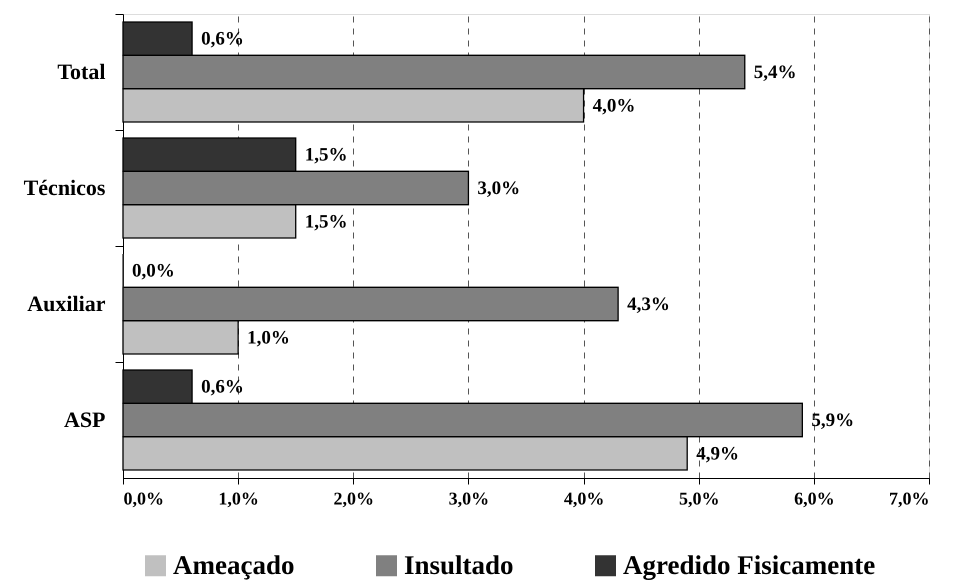 This screenshot has height=587, width=956. What do you see at coordinates (65, 187) in the screenshot?
I see `y-tick-label: Técnicos` at bounding box center [65, 187].